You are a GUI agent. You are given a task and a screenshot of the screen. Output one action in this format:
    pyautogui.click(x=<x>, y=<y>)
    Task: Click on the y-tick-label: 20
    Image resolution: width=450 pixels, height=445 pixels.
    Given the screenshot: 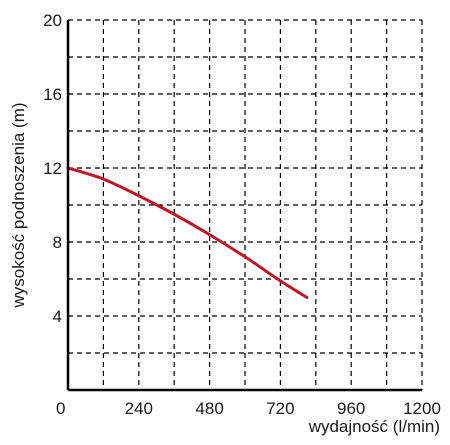 What is the action you would take?
    pyautogui.click(x=52, y=20)
    